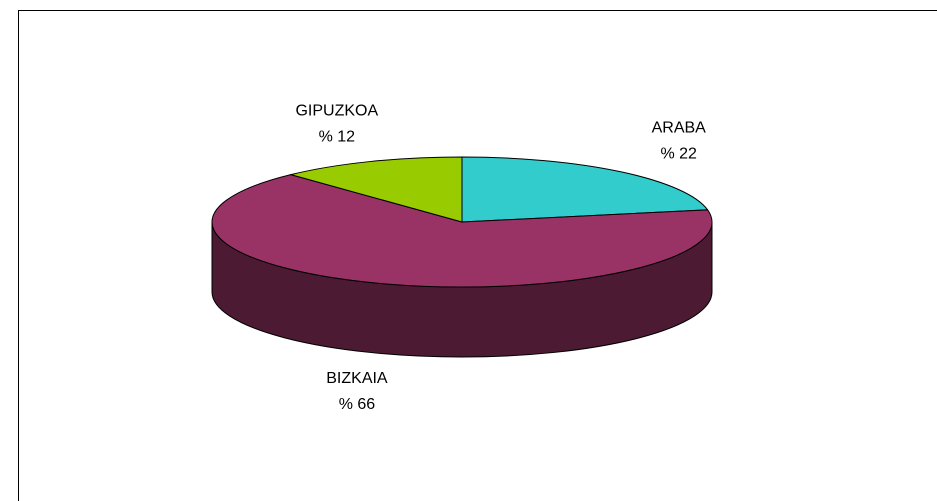 The width and height of the screenshot is (937, 501). What do you see at coordinates (678, 153) in the screenshot?
I see `slice-value-label: % 22` at bounding box center [678, 153].